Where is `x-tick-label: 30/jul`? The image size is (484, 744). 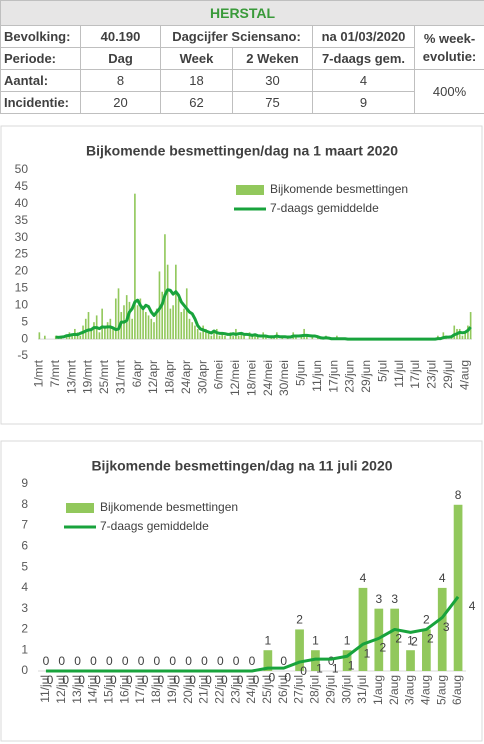 x-tick-label: 30/jul is located at coordinates (346, 689).